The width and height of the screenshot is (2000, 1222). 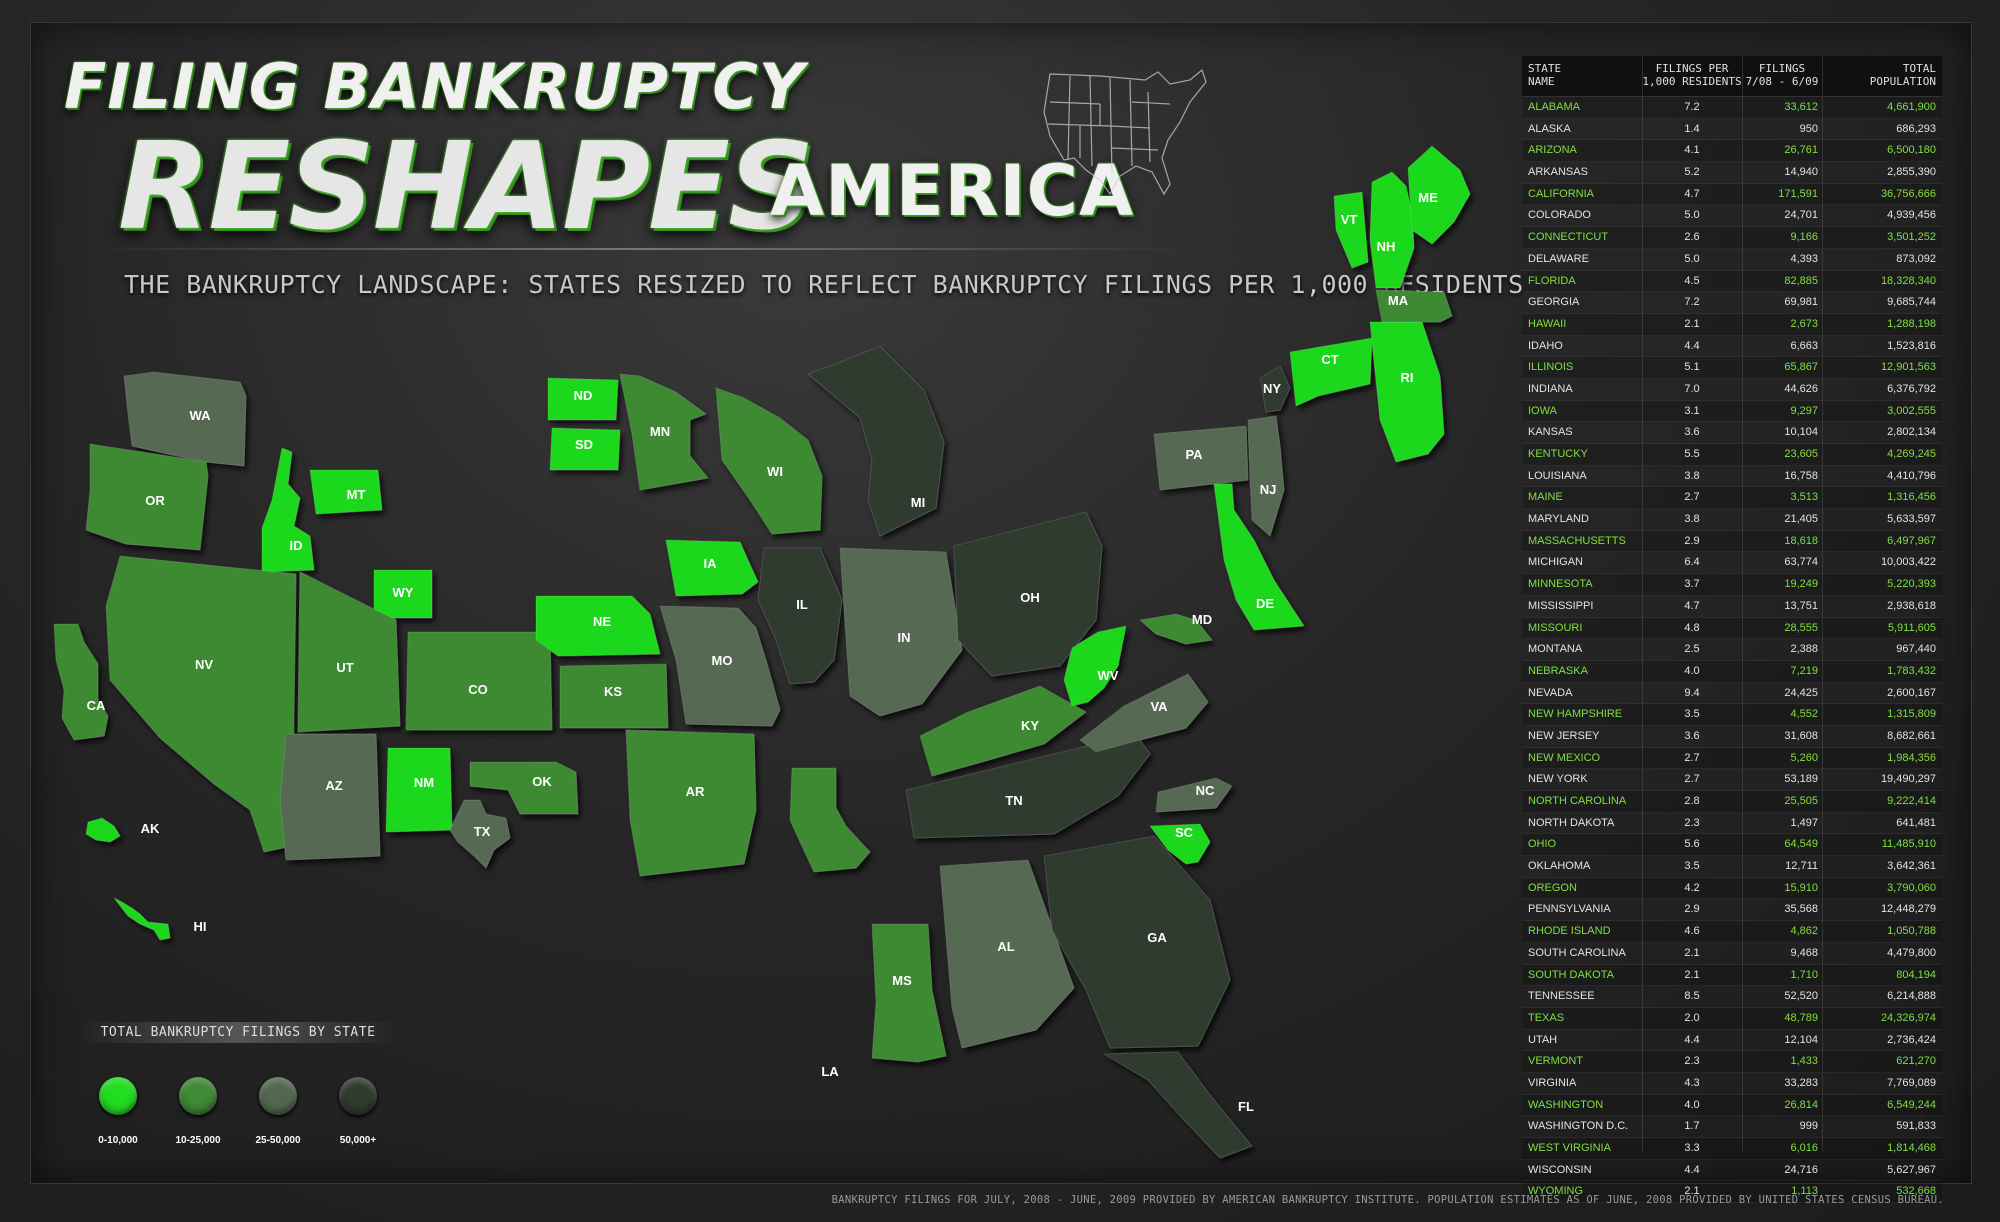 I want to click on table-row: NEBRASKA 4.0 7,219 1,783,432, so click(x=1732, y=671).